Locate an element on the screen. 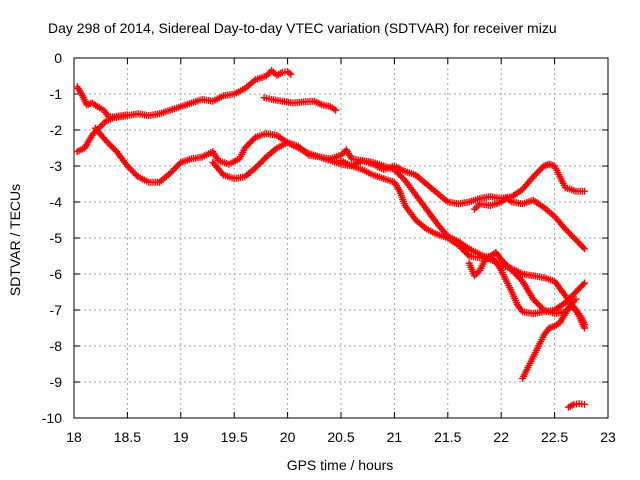  x-axis-label: GPS time / hours is located at coordinates (340, 465).